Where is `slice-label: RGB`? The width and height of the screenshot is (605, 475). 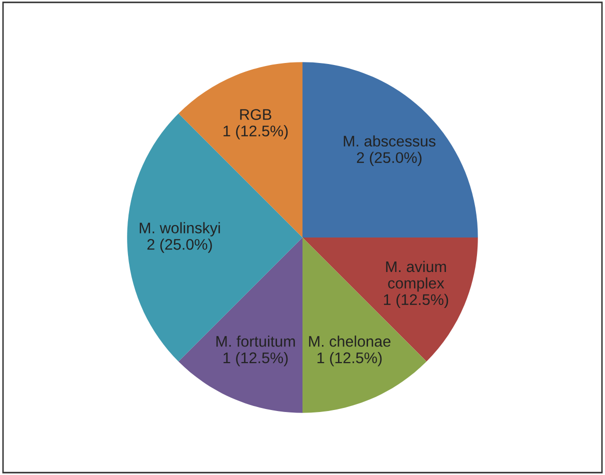
slice-label: RGB is located at coordinates (256, 114).